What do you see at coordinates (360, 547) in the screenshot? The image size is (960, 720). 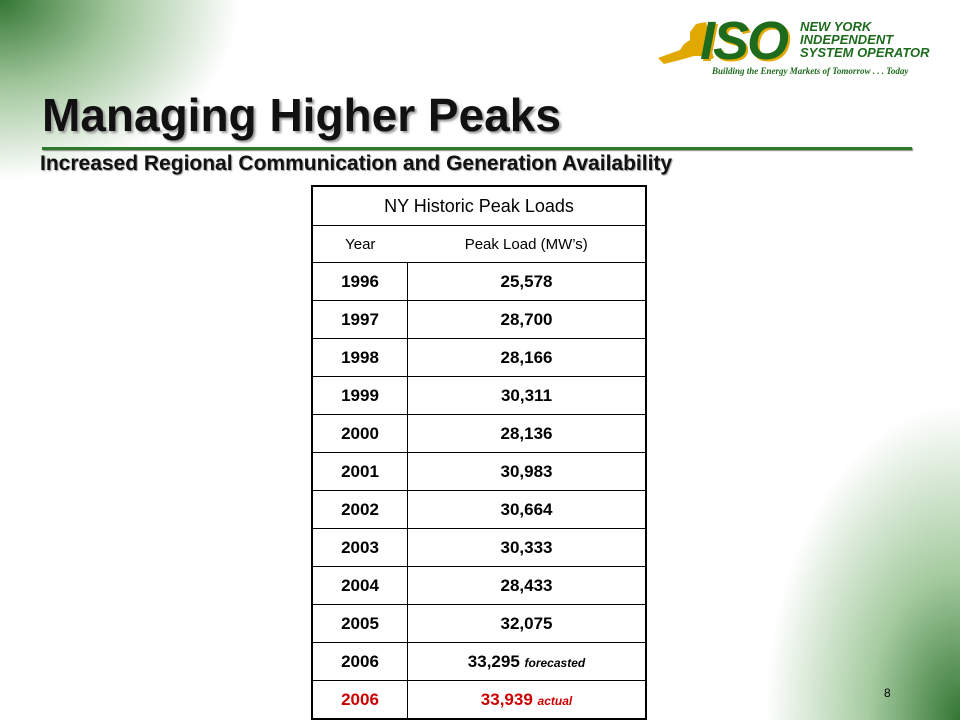 I see `cell-year: 2003` at bounding box center [360, 547].